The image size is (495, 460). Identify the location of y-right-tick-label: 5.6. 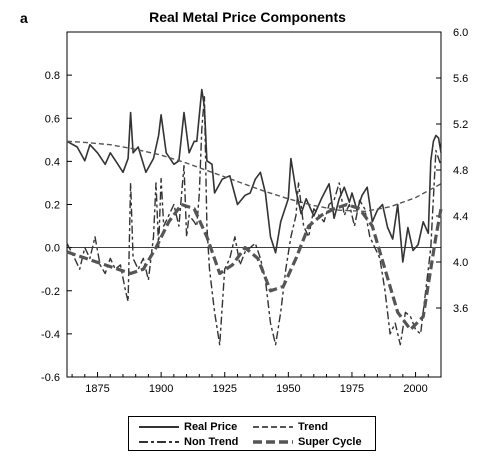
(460, 79).